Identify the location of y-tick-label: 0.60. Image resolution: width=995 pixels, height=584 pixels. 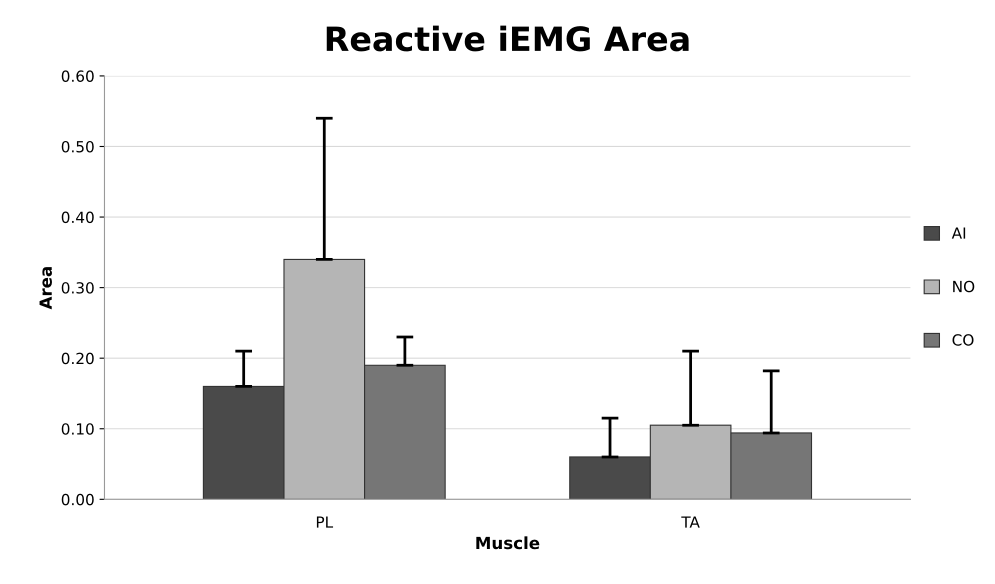
(78, 76).